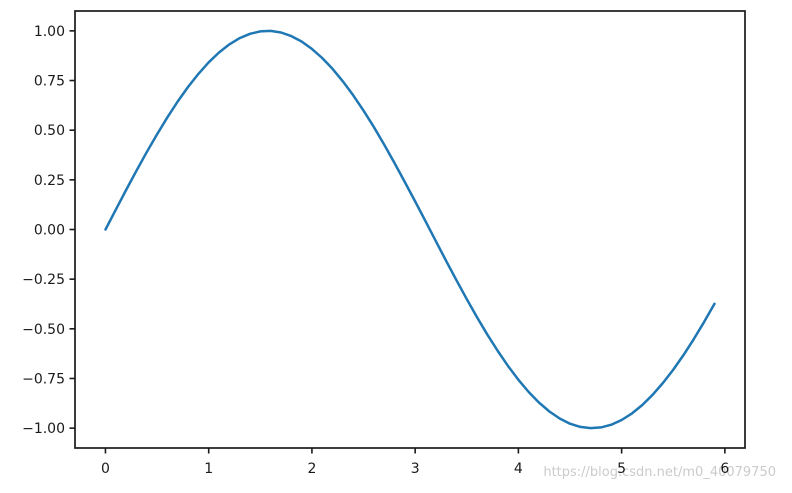 The height and width of the screenshot is (493, 792). I want to click on y-tick-label: −0.25, so click(43, 280).